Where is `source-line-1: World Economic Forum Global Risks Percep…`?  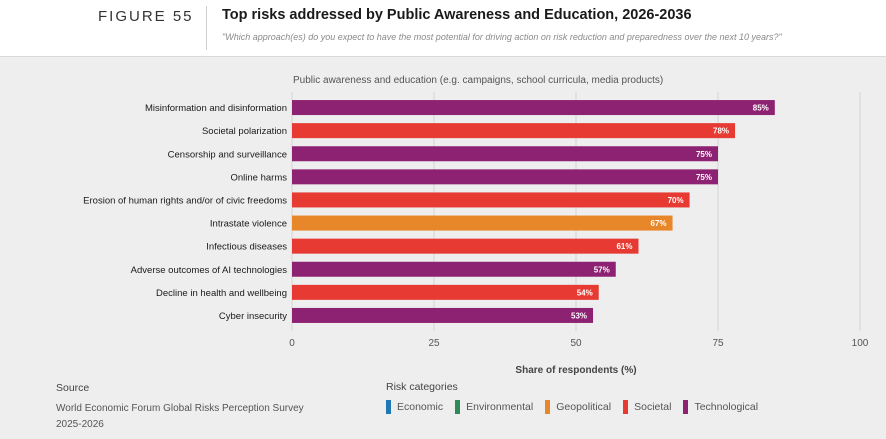
source-line-1: World Economic Forum Global Risks Percep… is located at coordinates (180, 408).